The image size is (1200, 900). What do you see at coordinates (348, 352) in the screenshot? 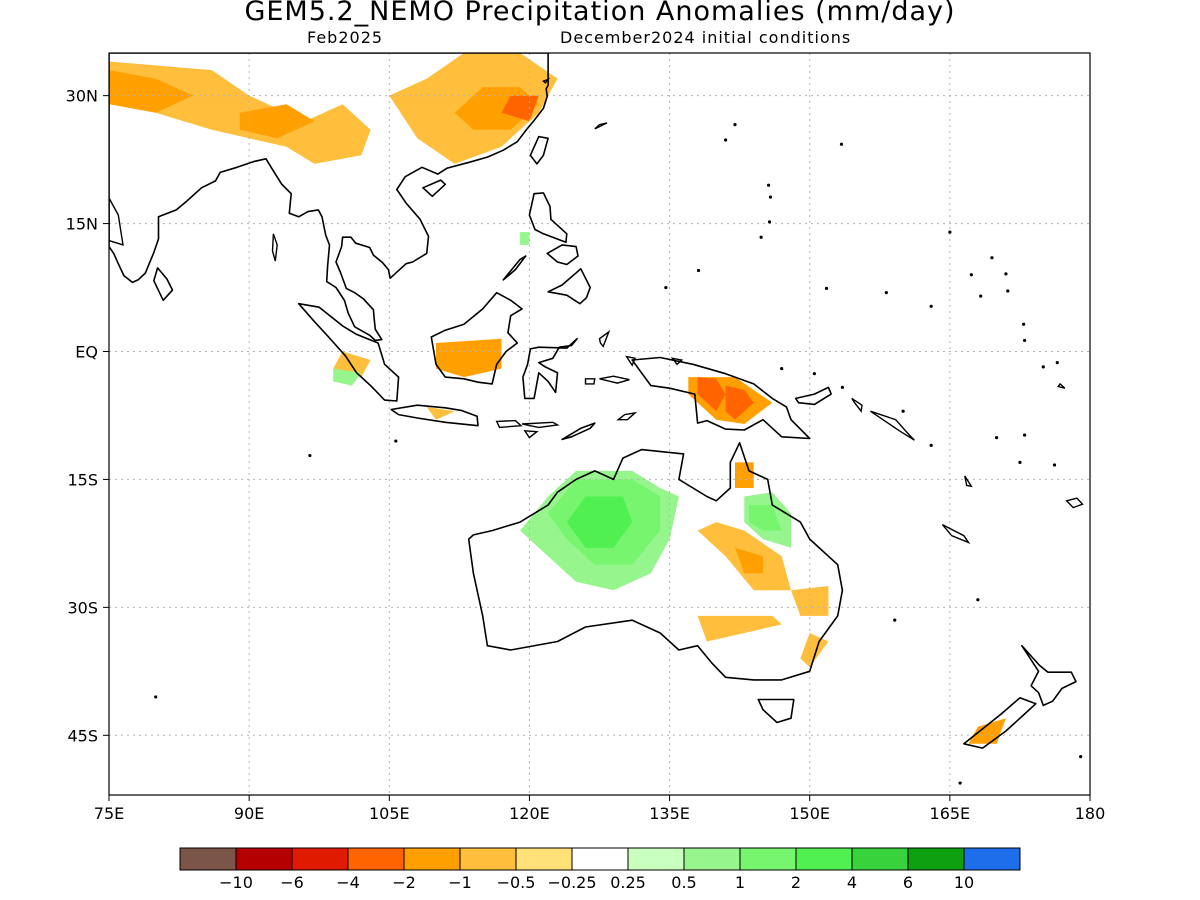
I see `coastline-sumatra` at bounding box center [348, 352].